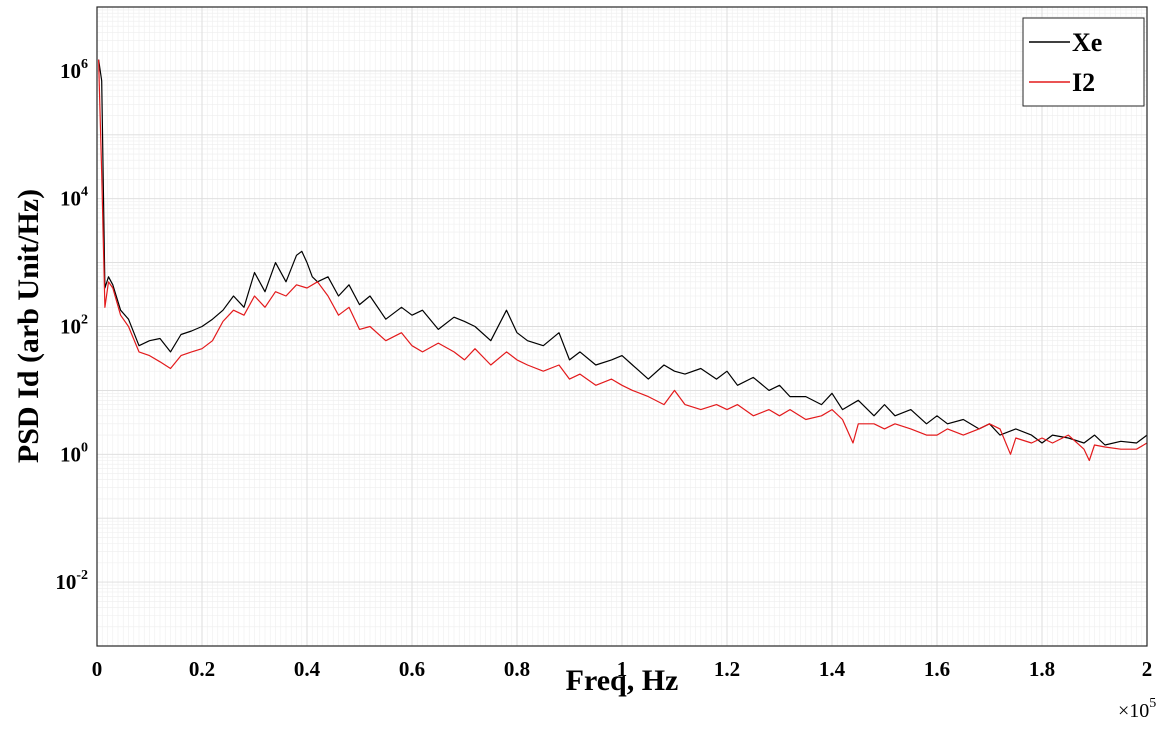  What do you see at coordinates (97, 669) in the screenshot?
I see `x-tick-label: 0` at bounding box center [97, 669].